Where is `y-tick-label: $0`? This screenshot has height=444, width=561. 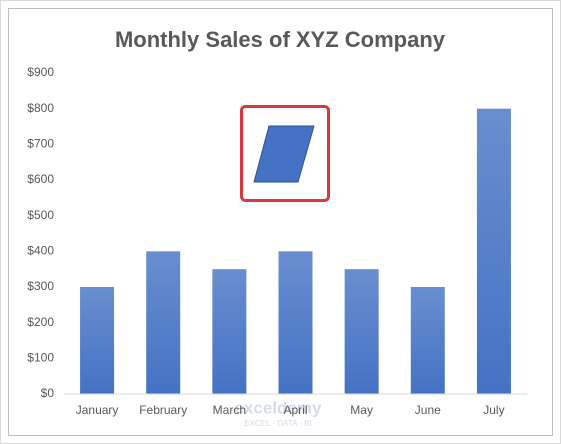 y-tick-label: $0 is located at coordinates (48, 393).